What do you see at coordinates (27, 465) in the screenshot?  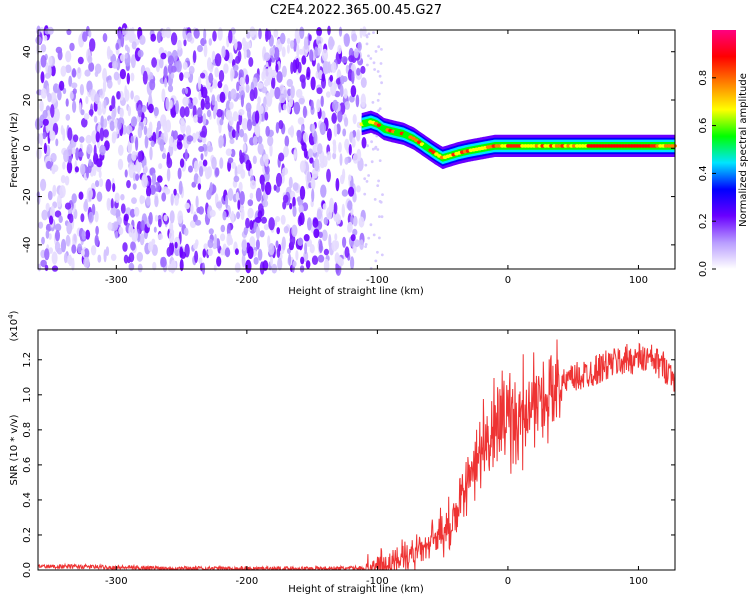 I see `snr-y-tick-label: 0.6` at bounding box center [27, 465].